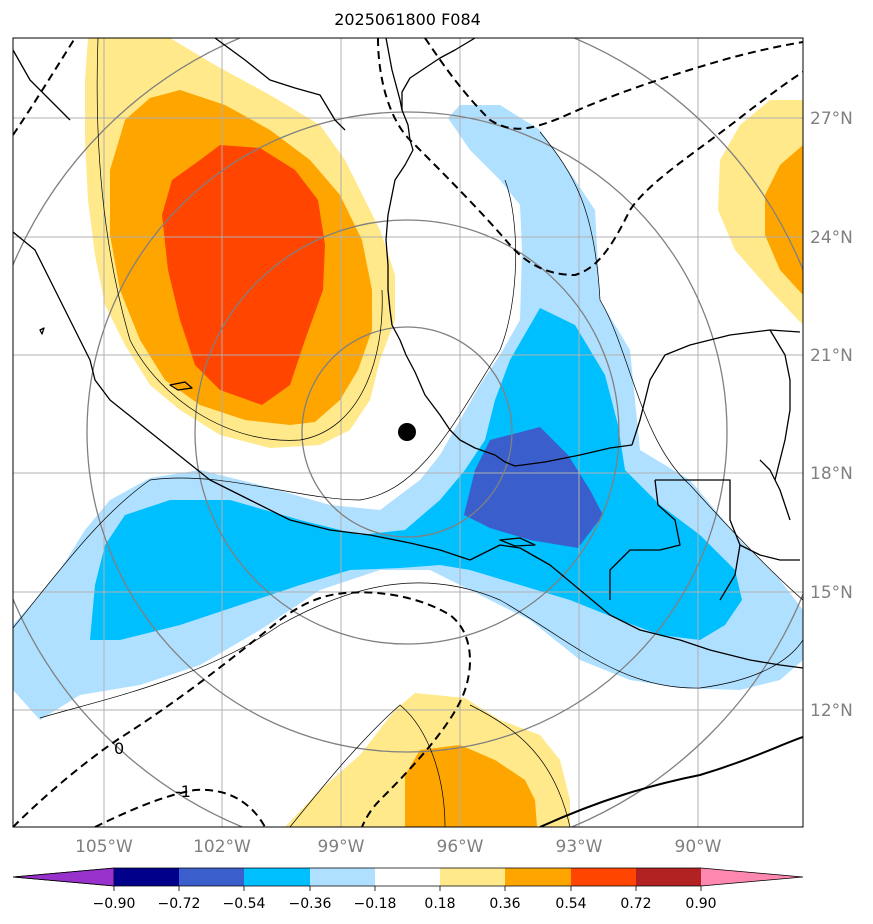  I want to click on shade-orange-east, so click(784, 220).